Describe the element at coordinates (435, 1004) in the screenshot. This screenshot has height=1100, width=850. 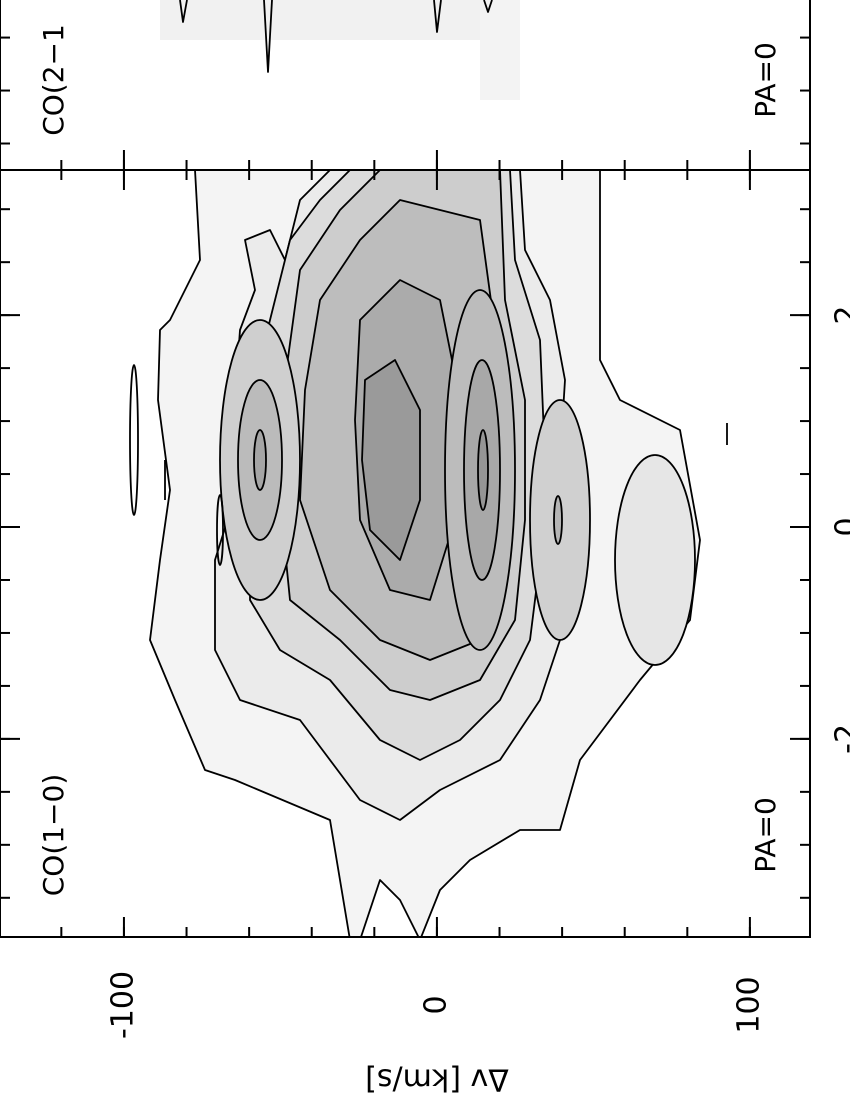
I see `x-tick-label: 0` at that location.